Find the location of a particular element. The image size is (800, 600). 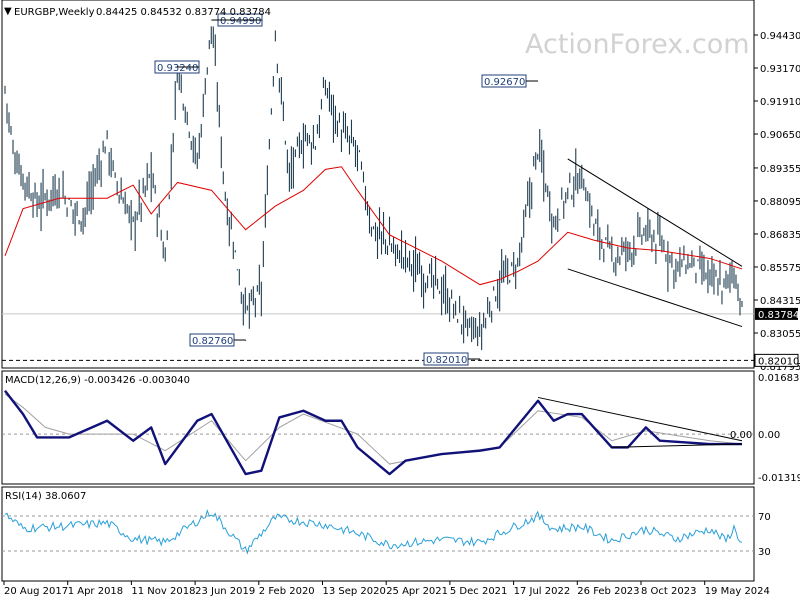

price-tick-label: 0.84315 is located at coordinates (780, 301).